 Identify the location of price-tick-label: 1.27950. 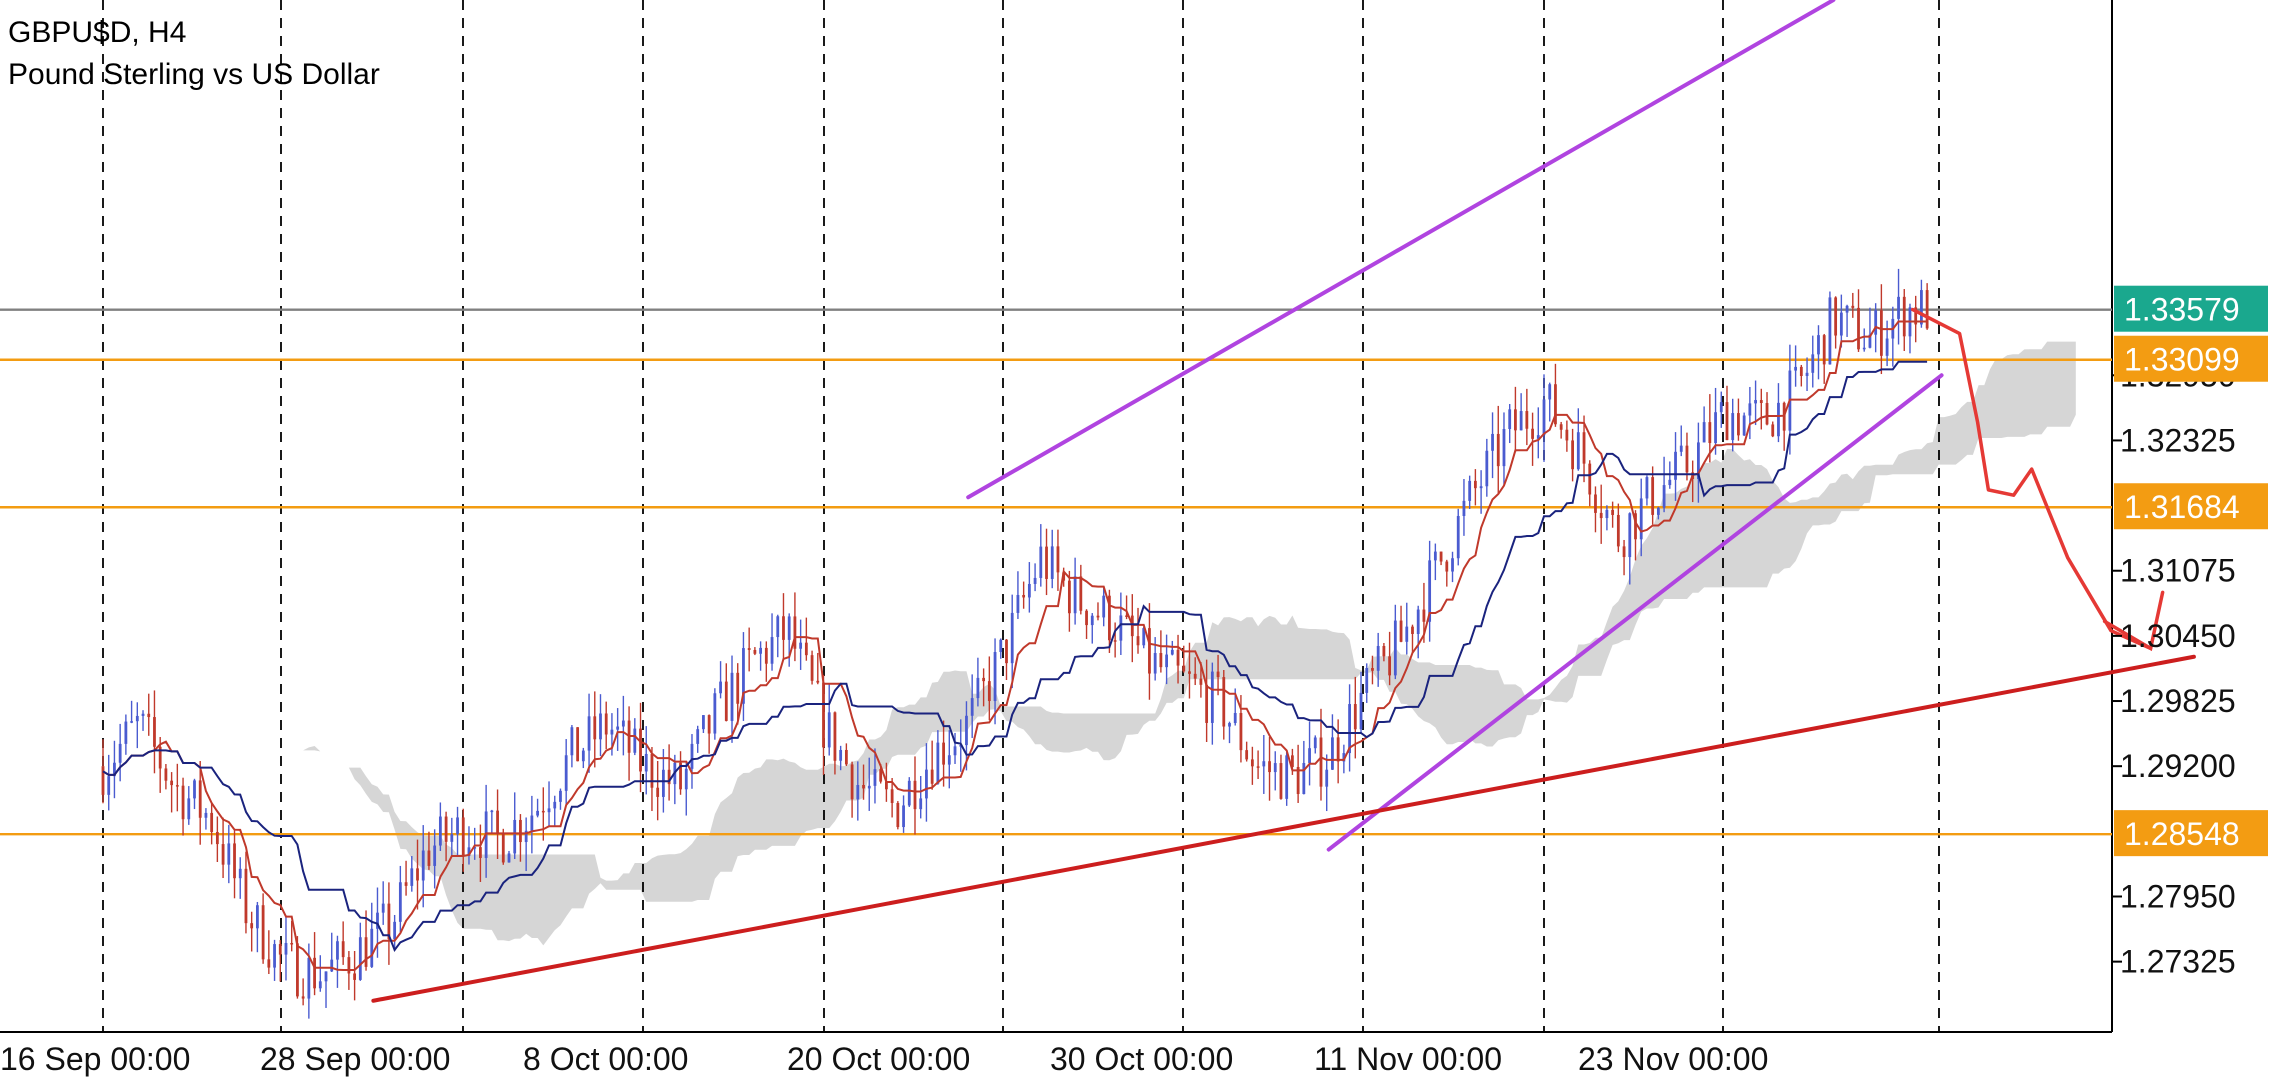
(2178, 896).